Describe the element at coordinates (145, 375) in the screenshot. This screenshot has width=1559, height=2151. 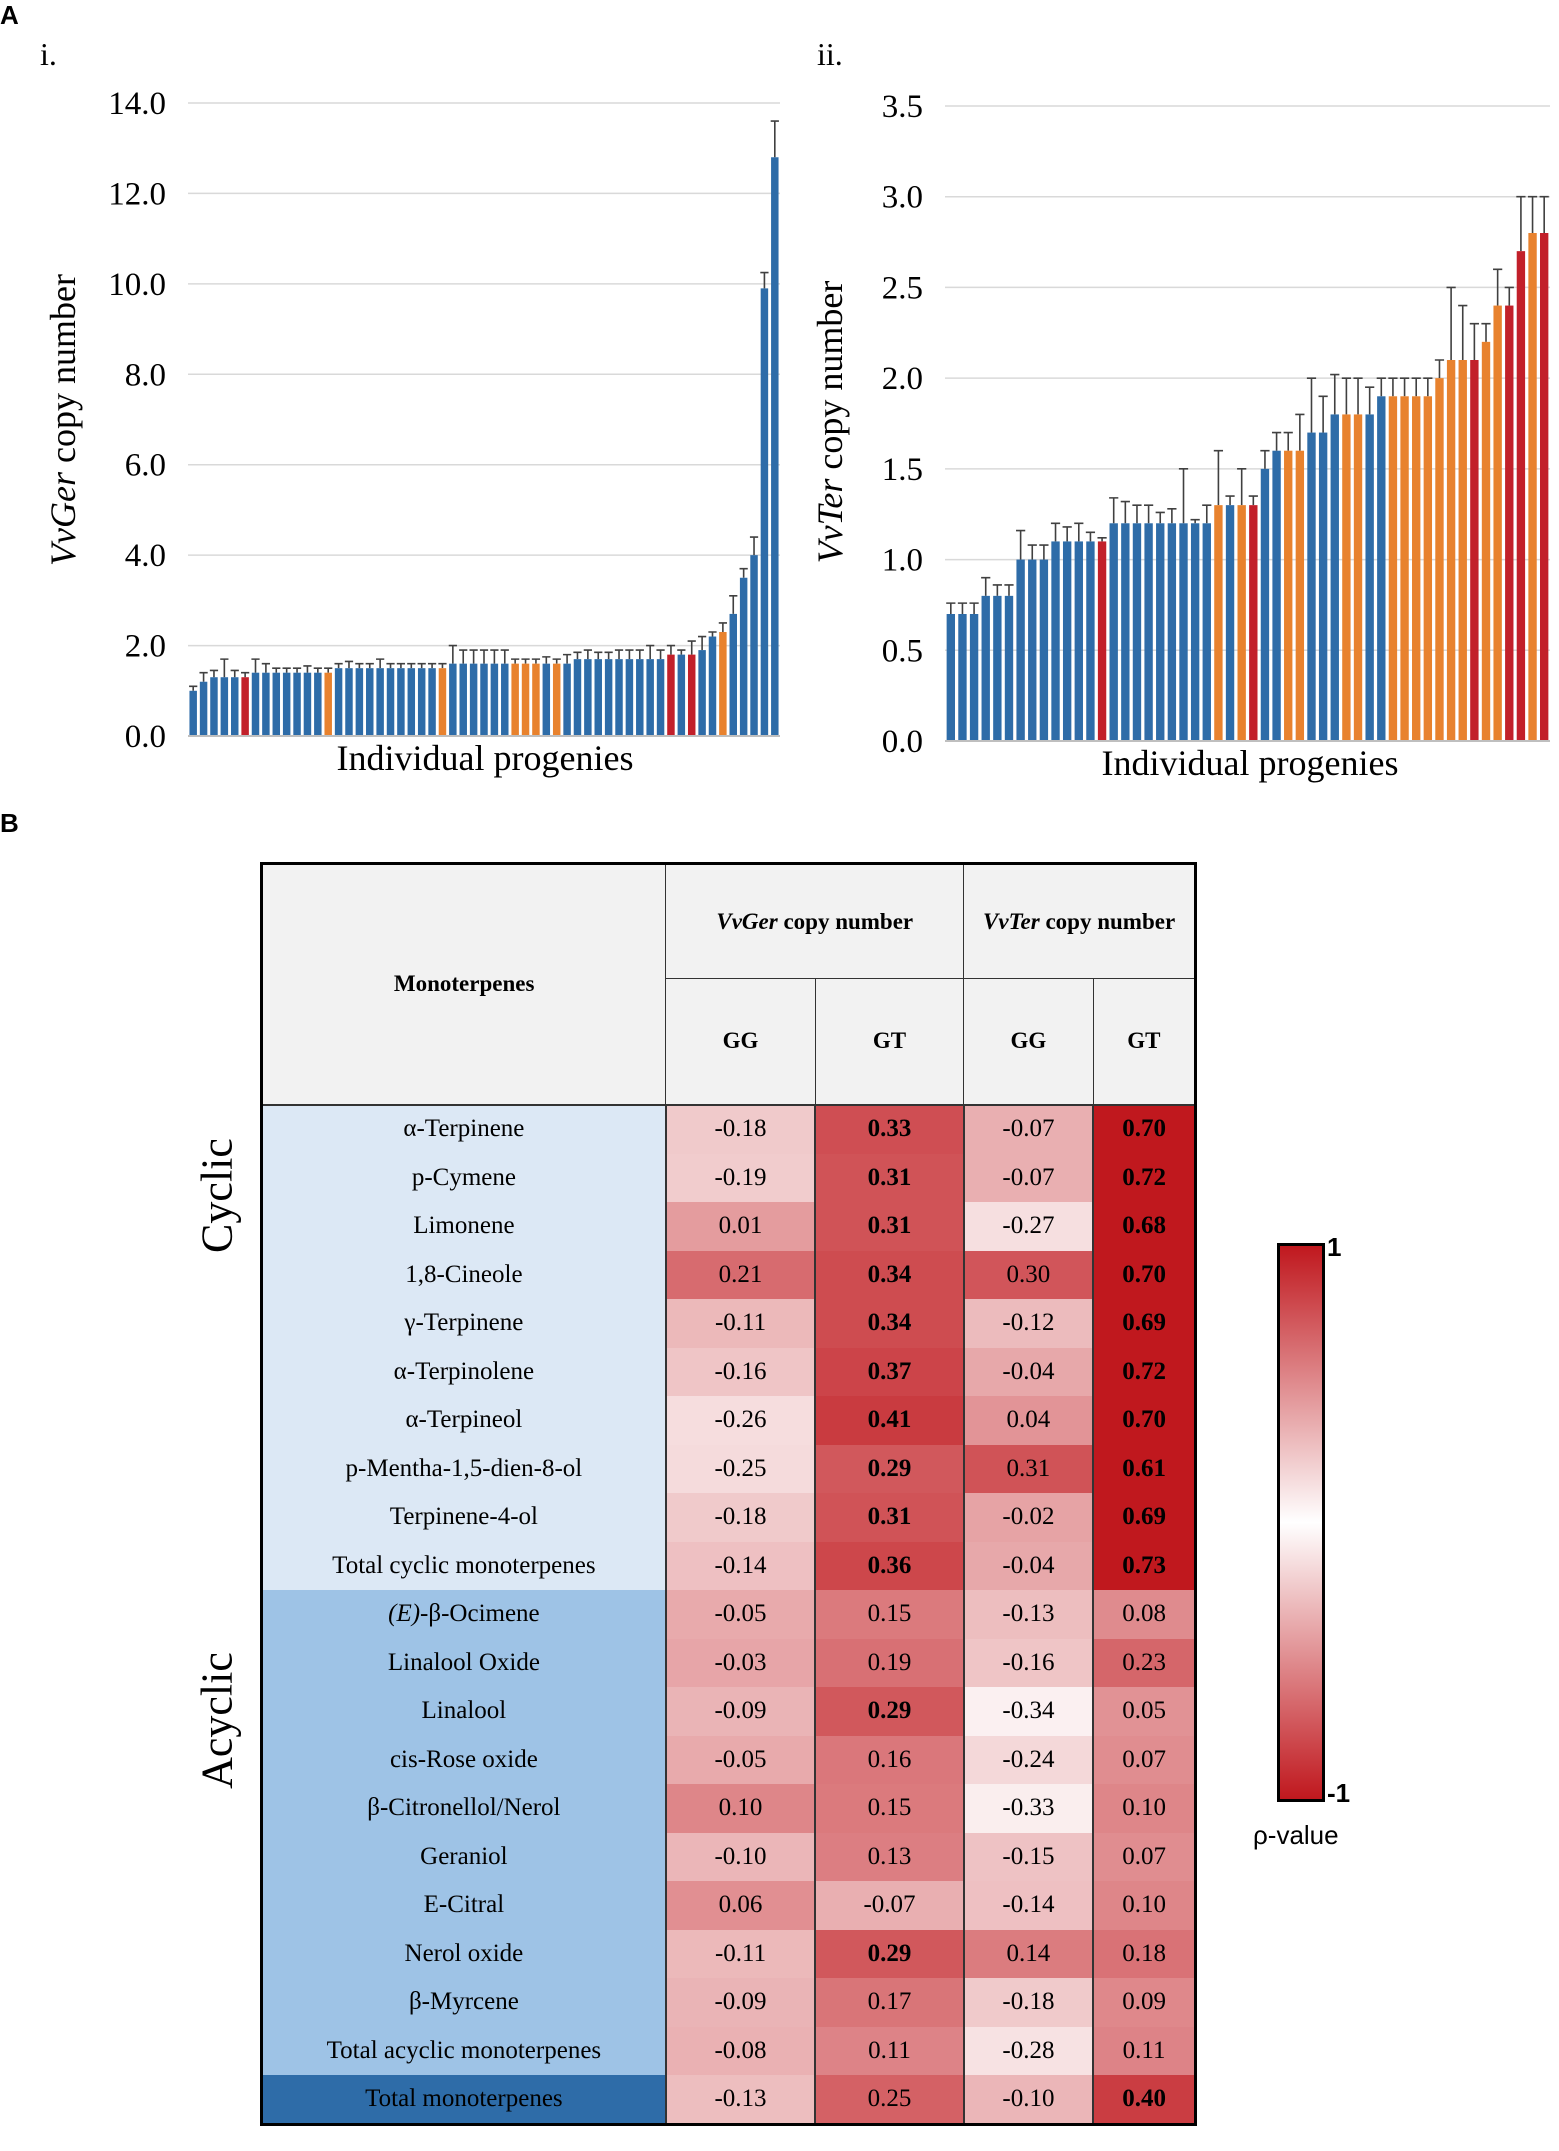
I see `y-tick-label: 8.0` at that location.